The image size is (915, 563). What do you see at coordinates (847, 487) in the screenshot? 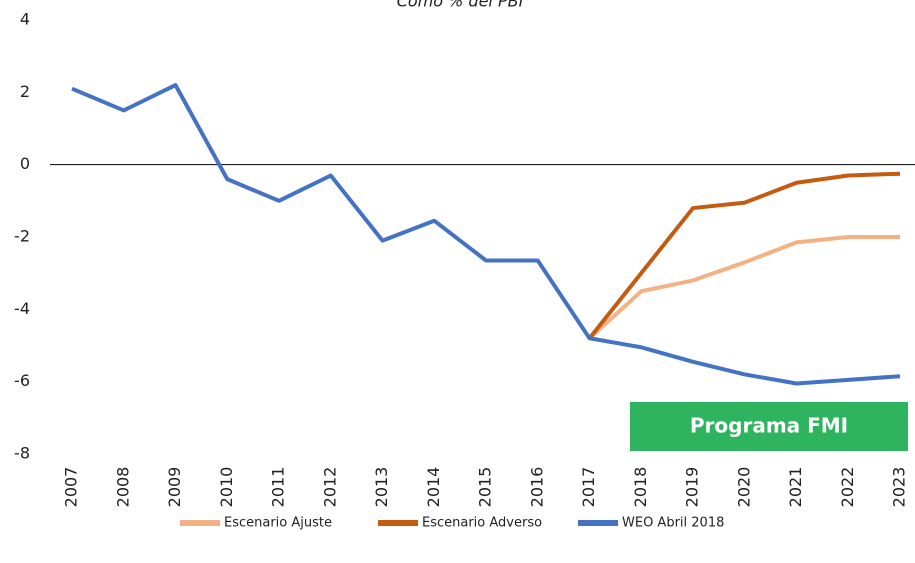
I see `x-tick-label: 2022` at bounding box center [847, 487].